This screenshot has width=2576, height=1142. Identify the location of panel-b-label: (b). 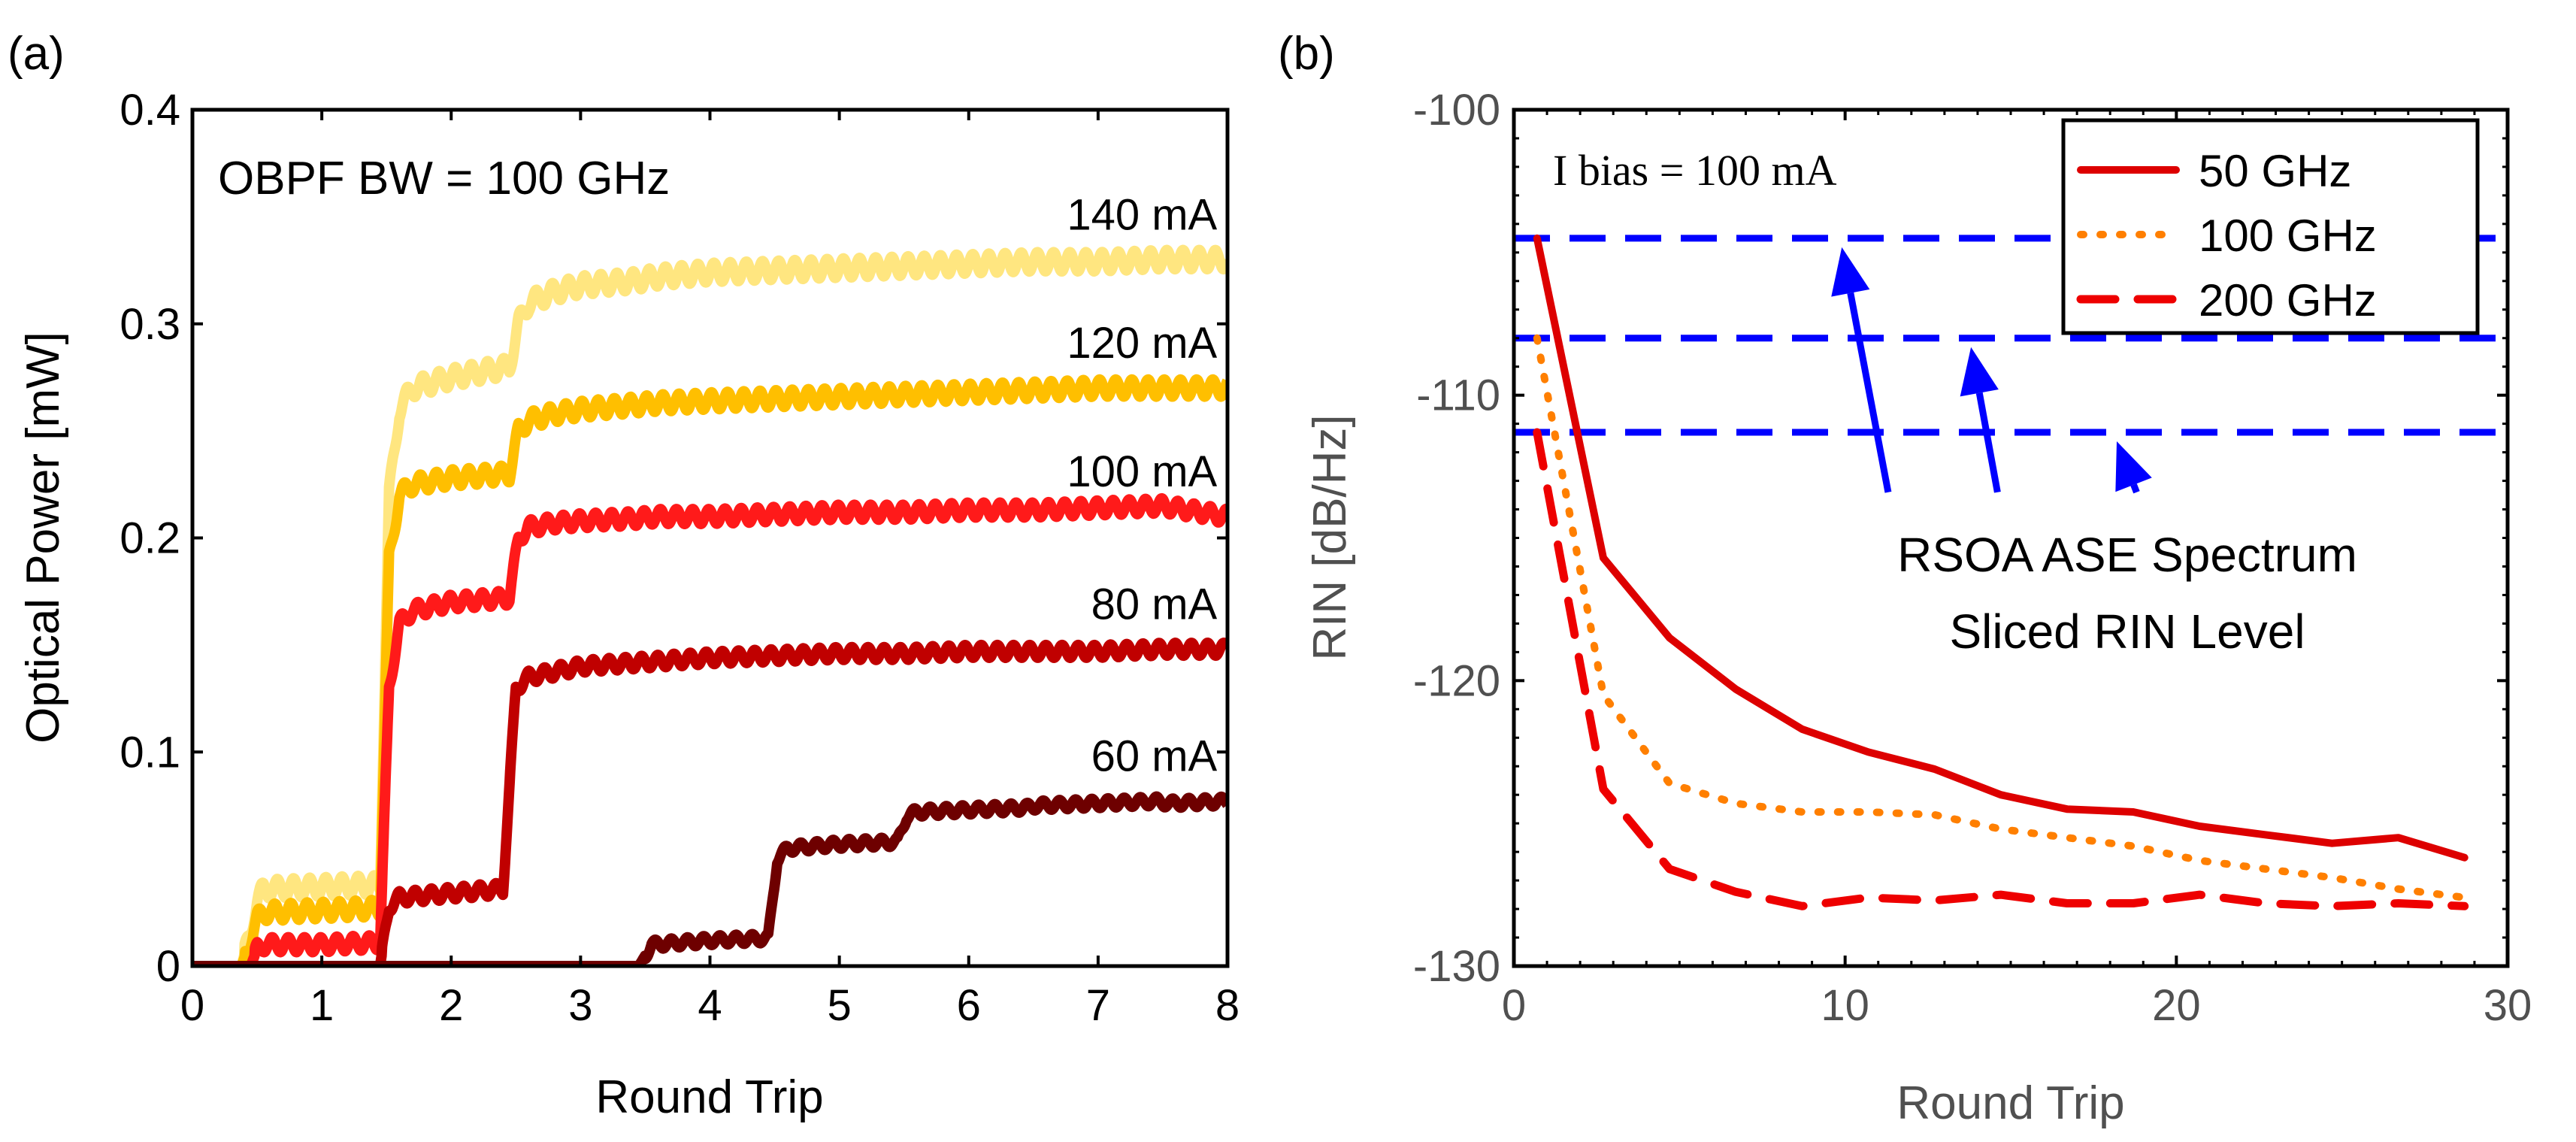
(1306, 54).